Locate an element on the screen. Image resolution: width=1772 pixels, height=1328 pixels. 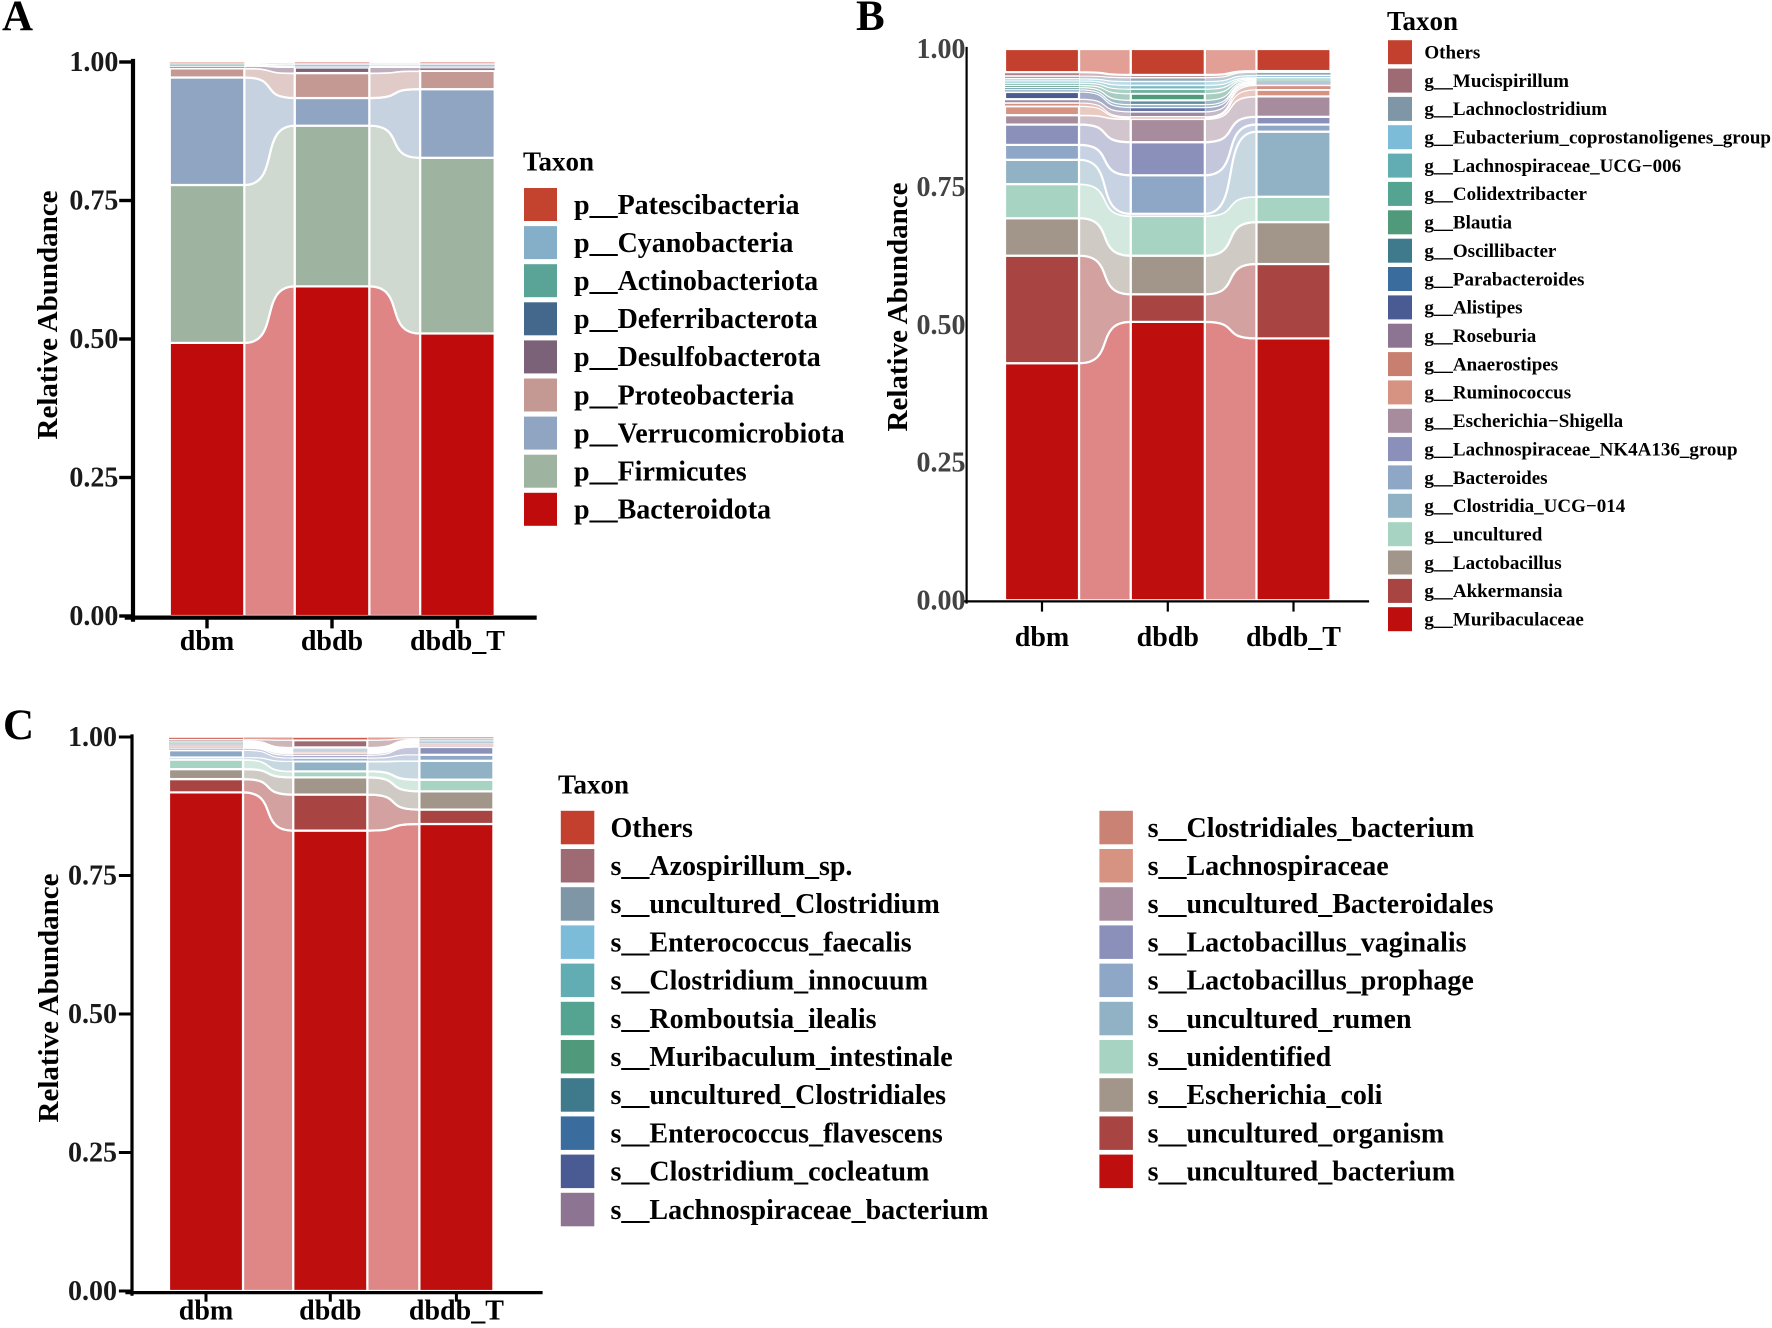
svg-text: s__uncultured_Clostridium is located at coordinates (775, 904).